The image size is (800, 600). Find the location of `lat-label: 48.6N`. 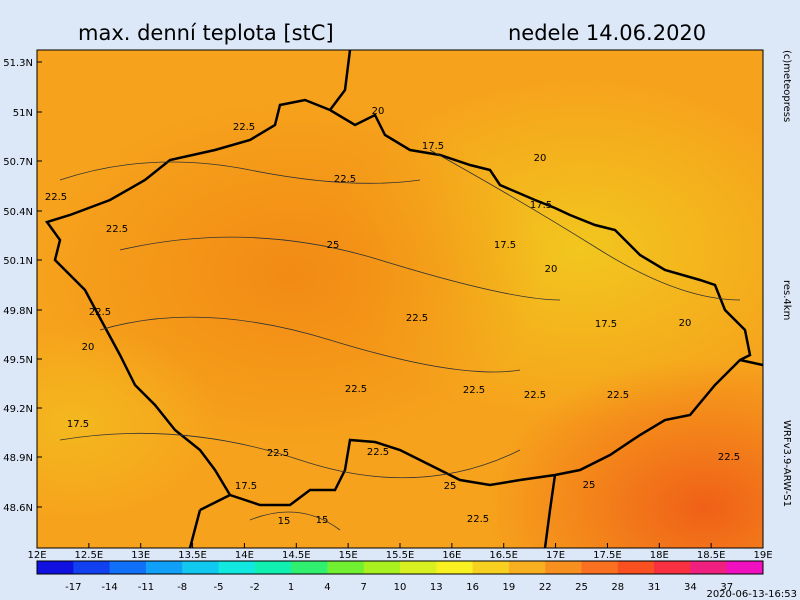

lat-label: 48.6N is located at coordinates (18, 508).